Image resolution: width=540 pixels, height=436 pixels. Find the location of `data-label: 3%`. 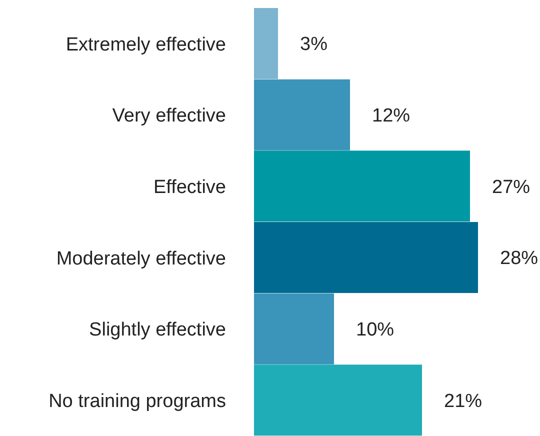

data-label: 3% is located at coordinates (314, 45).